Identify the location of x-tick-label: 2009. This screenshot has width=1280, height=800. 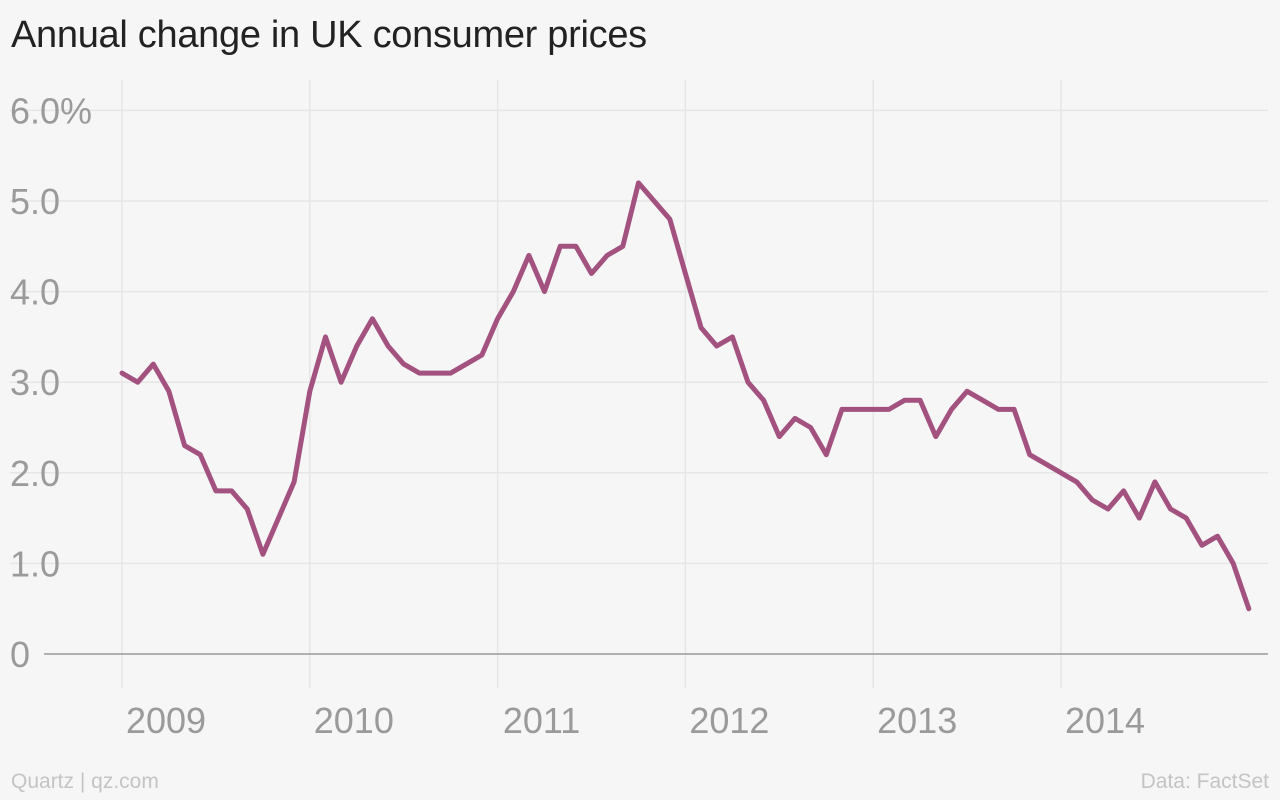
(166, 720).